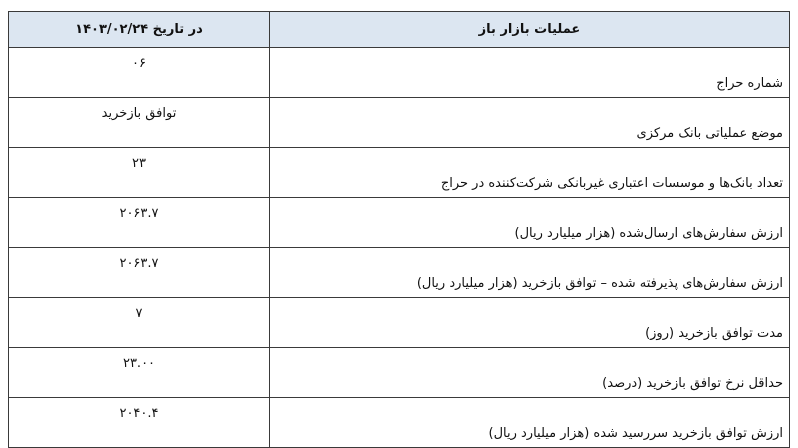 The height and width of the screenshot is (448, 798). What do you see at coordinates (139, 322) in the screenshot?
I see `row-value: ۷` at bounding box center [139, 322].